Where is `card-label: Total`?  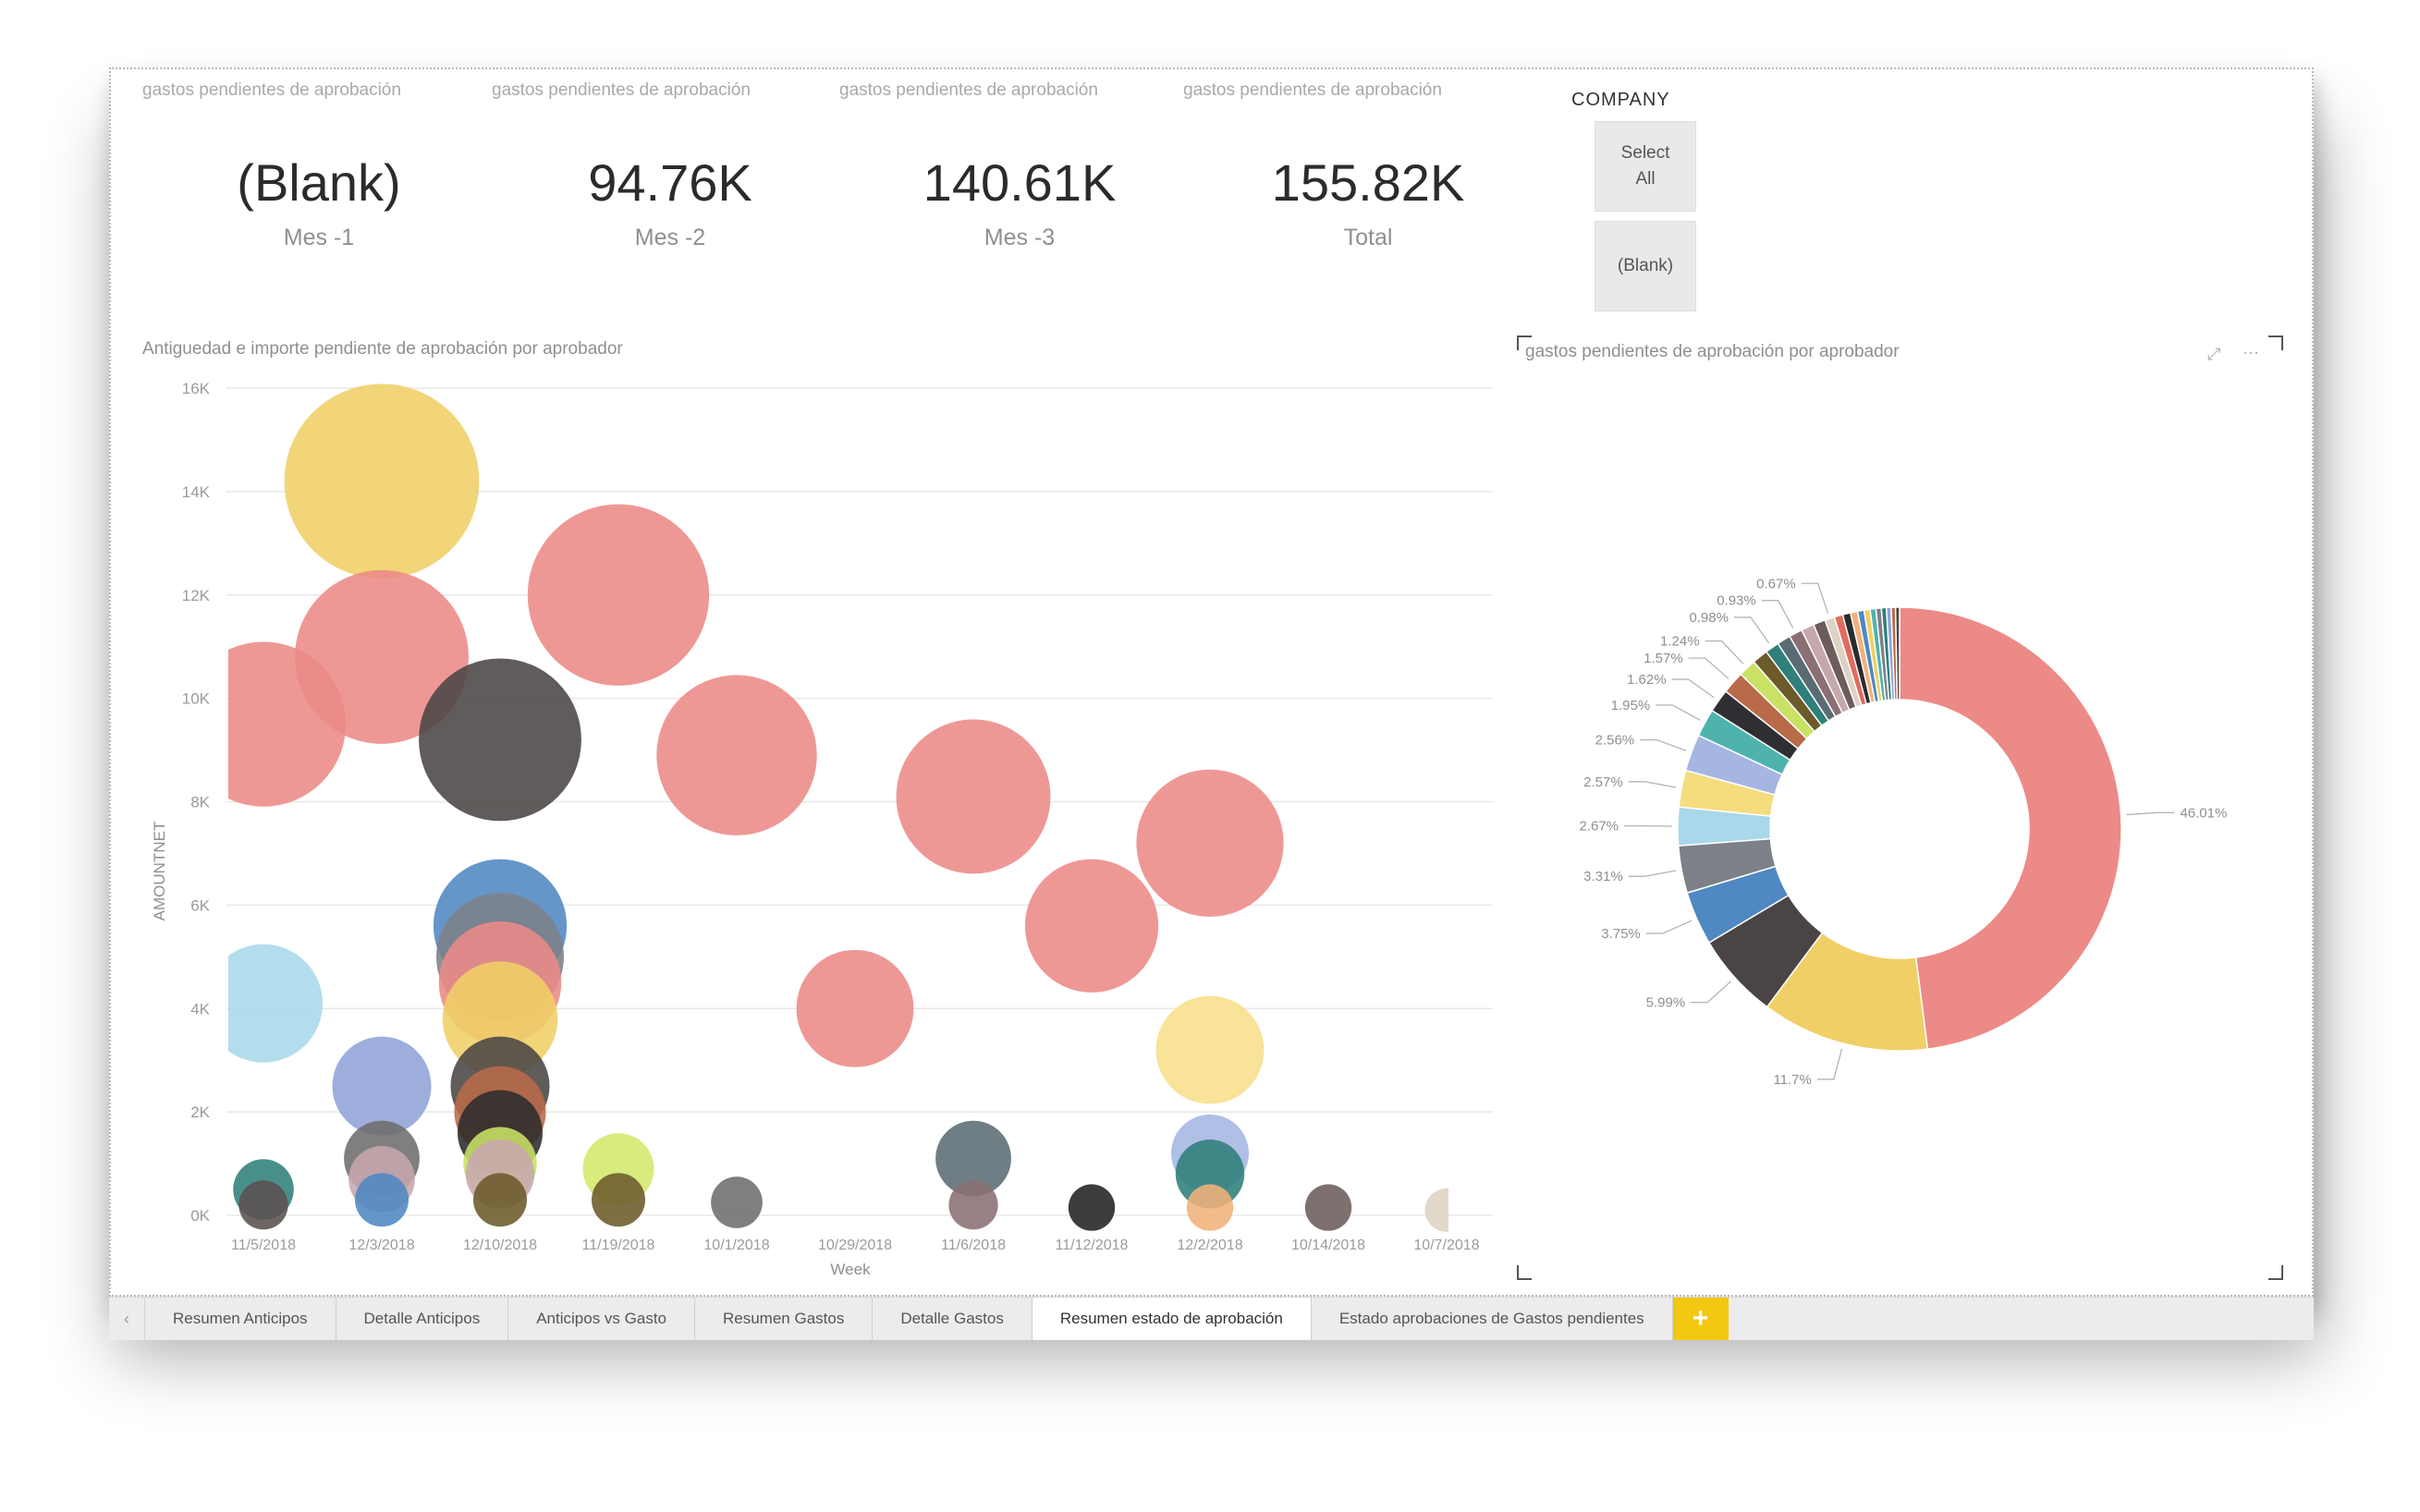 card-label: Total is located at coordinates (1368, 238).